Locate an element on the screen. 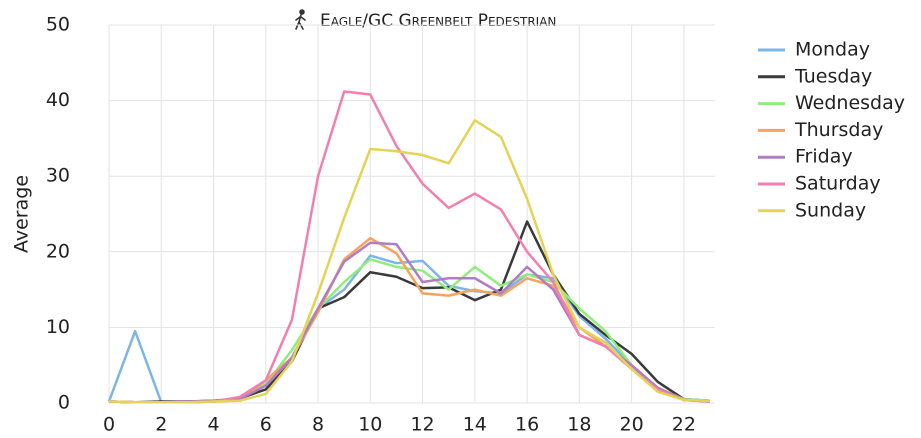 This screenshot has height=438, width=921. x-tick-label: 14 is located at coordinates (475, 425).